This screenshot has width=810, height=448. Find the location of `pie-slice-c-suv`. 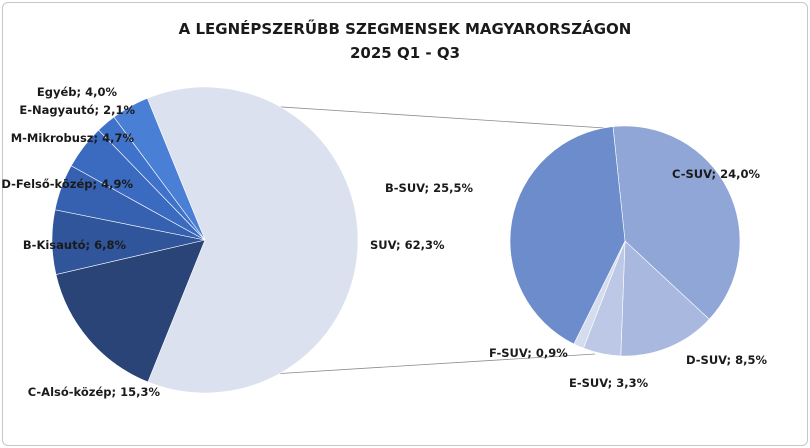

pie-slice-c-suv is located at coordinates (676, 222).